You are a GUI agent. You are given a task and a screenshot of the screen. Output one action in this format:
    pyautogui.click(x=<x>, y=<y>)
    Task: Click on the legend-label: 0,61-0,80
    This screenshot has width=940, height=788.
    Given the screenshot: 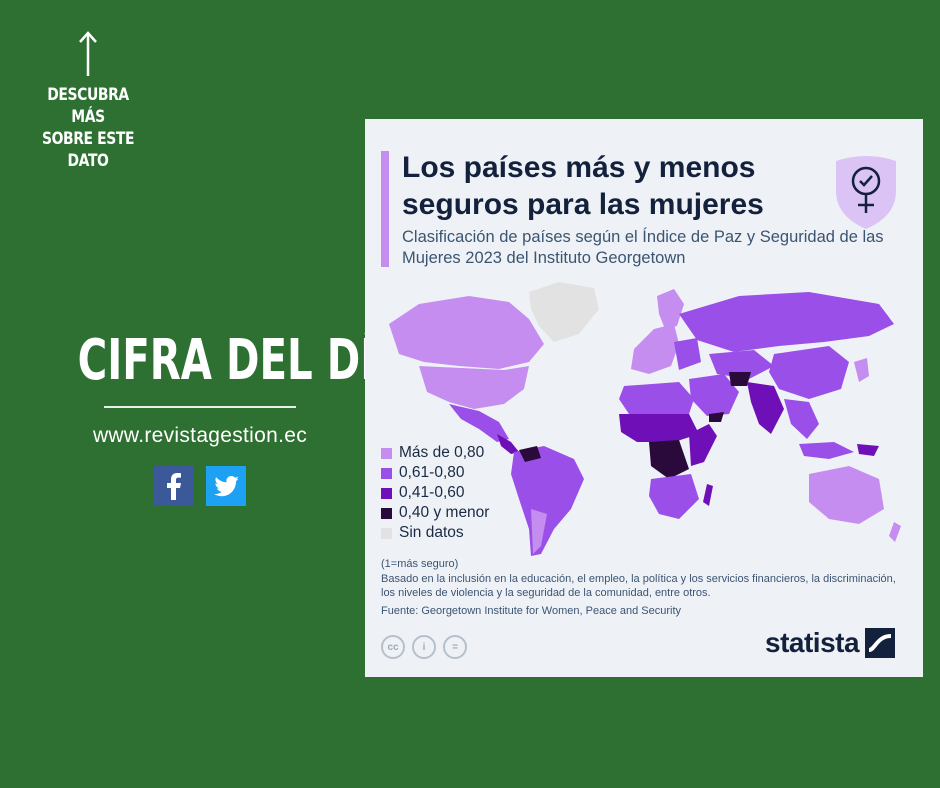 What is the action you would take?
    pyautogui.click(x=432, y=472)
    